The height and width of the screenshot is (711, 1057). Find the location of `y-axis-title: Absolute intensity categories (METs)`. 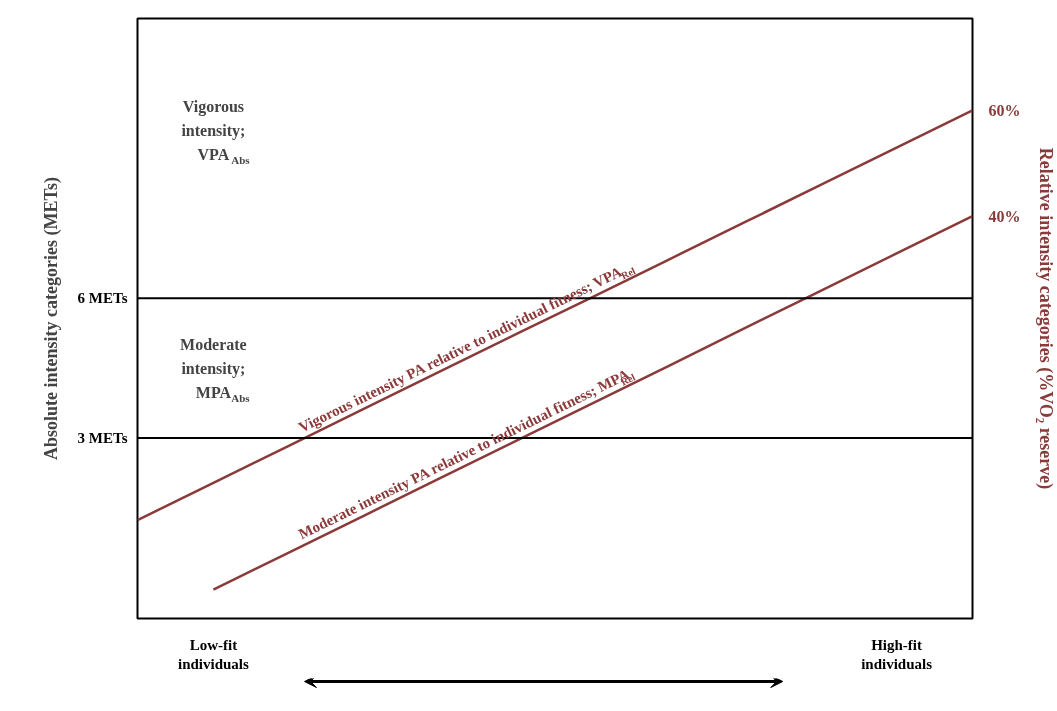

y-axis-title: Absolute intensity categories (METs) is located at coordinates (51, 318).